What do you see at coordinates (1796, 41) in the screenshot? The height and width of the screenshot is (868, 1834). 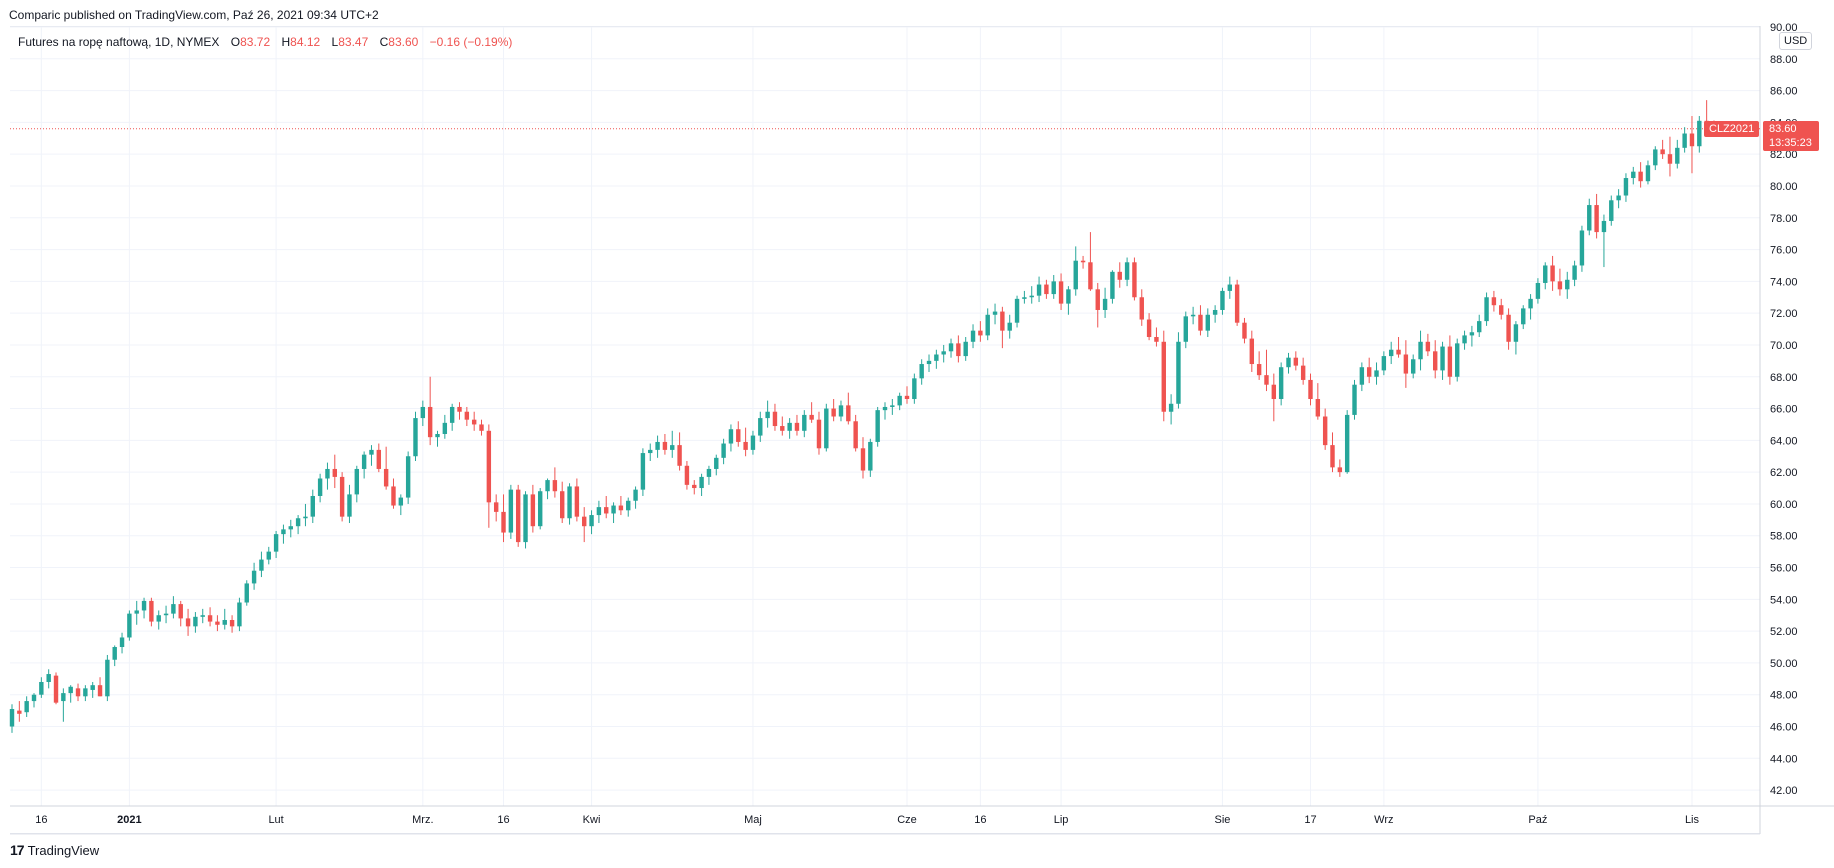 I see `currency-button: USD` at bounding box center [1796, 41].